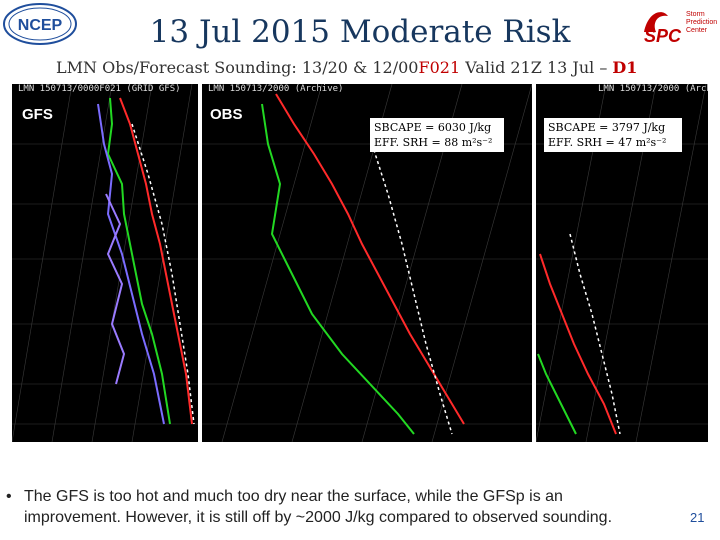  Describe the element at coordinates (557, 394) in the screenshot. I see `gfsp-dewpoint-trace` at that location.